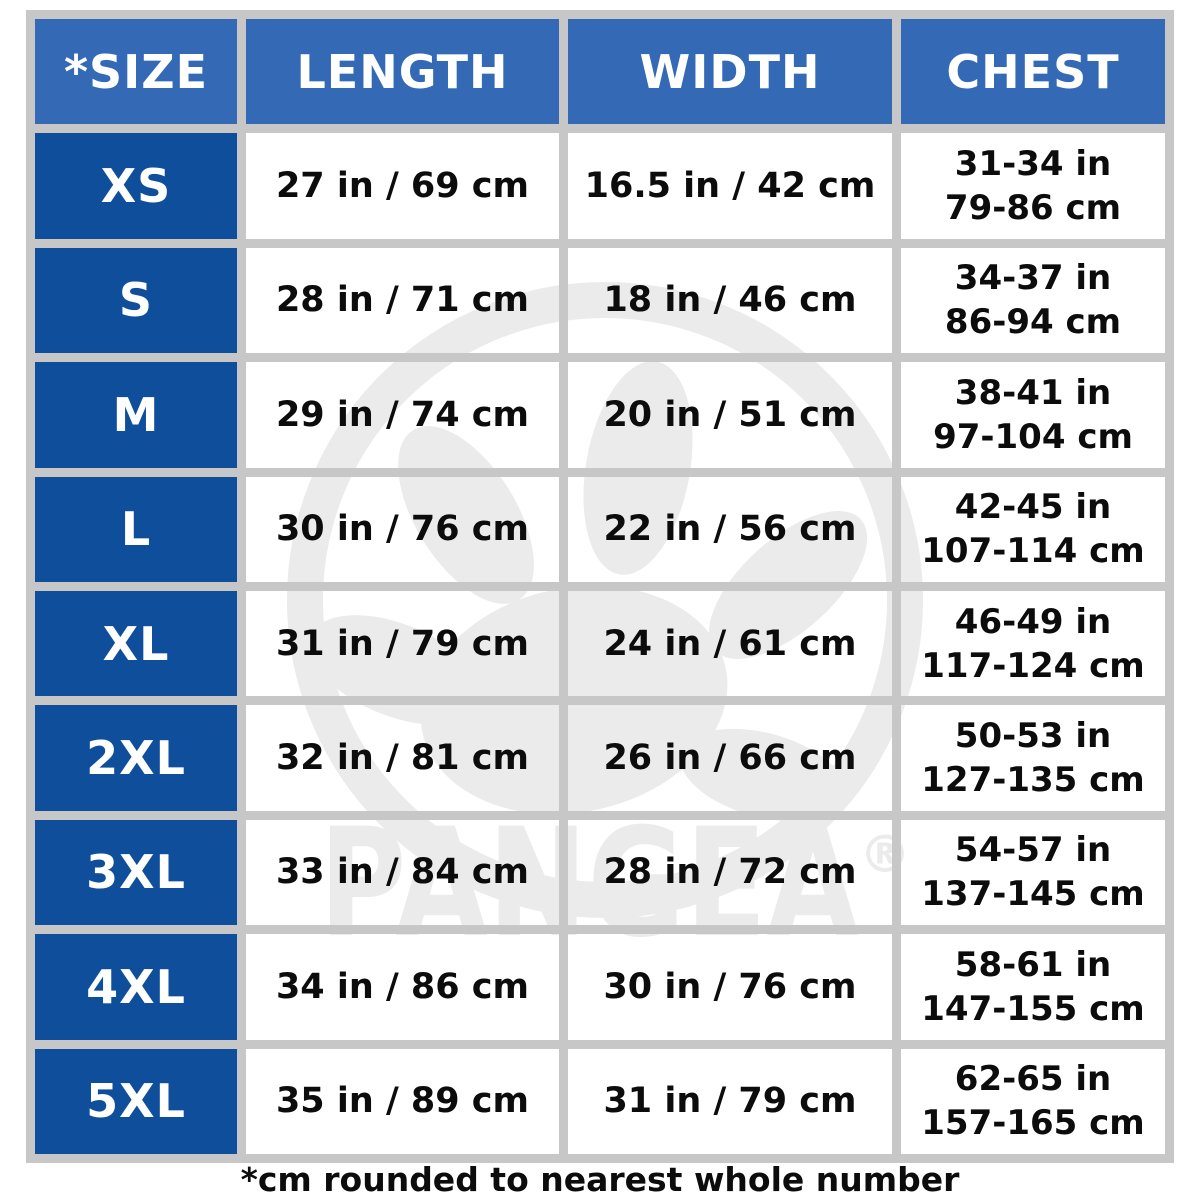 This screenshot has width=1200, height=1200. I want to click on size-label-xl: XL, so click(136, 644).